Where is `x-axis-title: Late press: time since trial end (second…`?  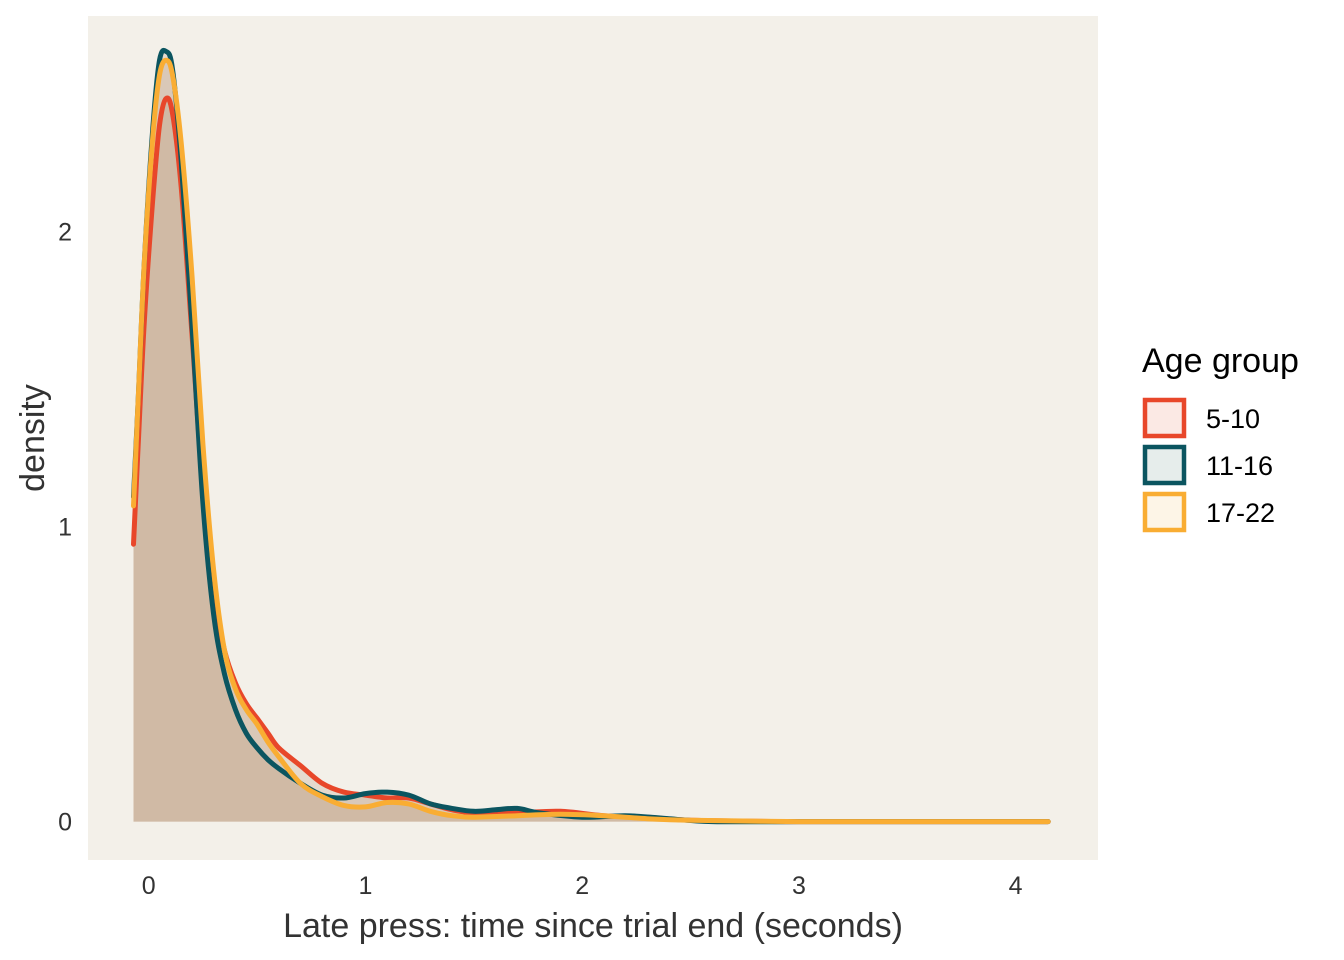 x-axis-title: Late press: time since trial end (second… is located at coordinates (593, 926).